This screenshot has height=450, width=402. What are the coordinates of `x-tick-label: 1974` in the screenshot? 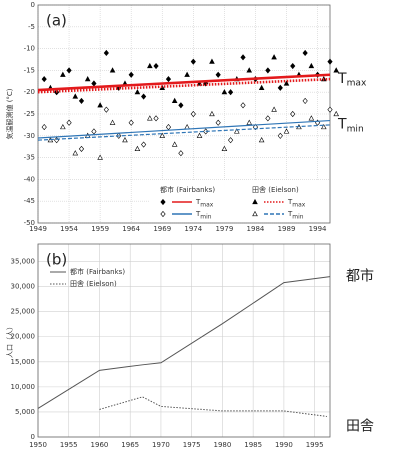 It's located at (193, 229).